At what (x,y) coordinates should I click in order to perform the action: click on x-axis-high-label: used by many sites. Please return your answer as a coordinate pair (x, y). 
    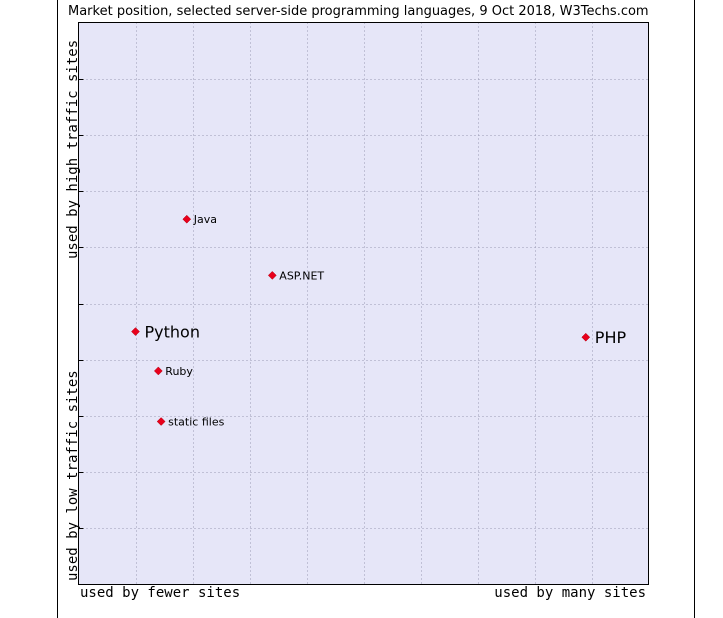
    Looking at the image, I should click on (570, 593).